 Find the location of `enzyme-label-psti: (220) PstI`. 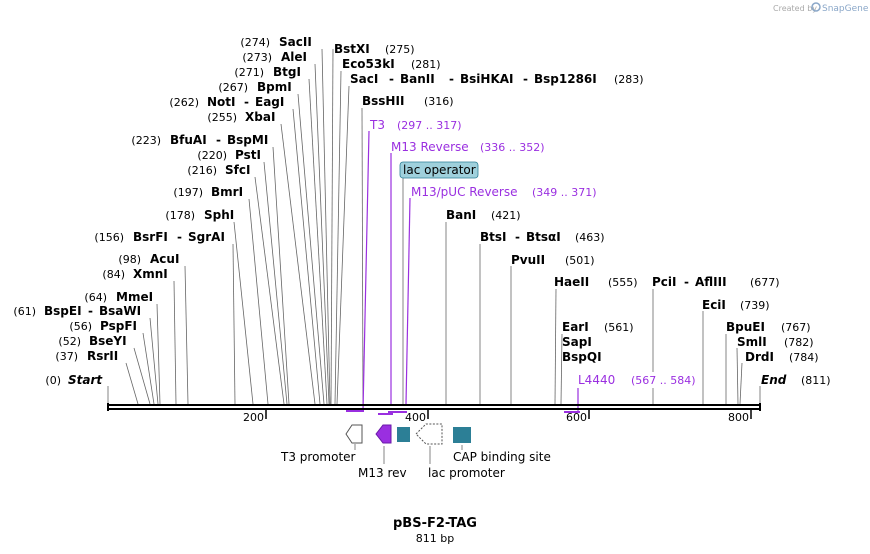

enzyme-label-psti: (220) PstI is located at coordinates (229, 155).